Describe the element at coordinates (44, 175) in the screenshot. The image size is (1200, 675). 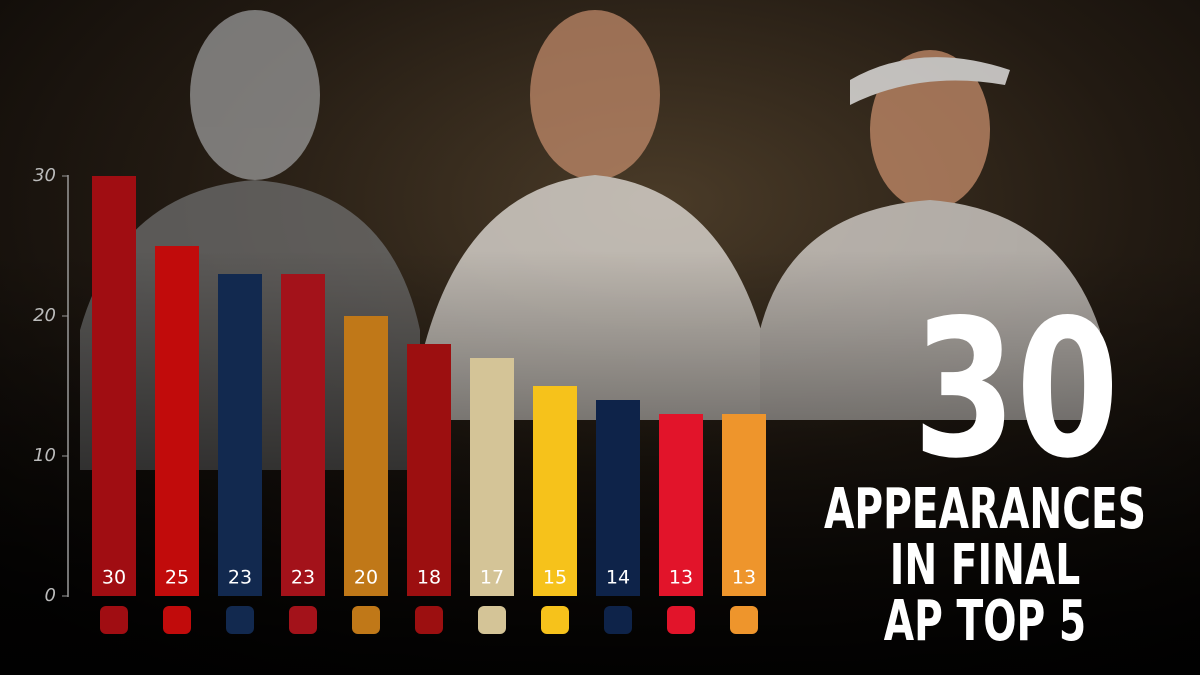
I see `y-tick-label: 30` at that location.